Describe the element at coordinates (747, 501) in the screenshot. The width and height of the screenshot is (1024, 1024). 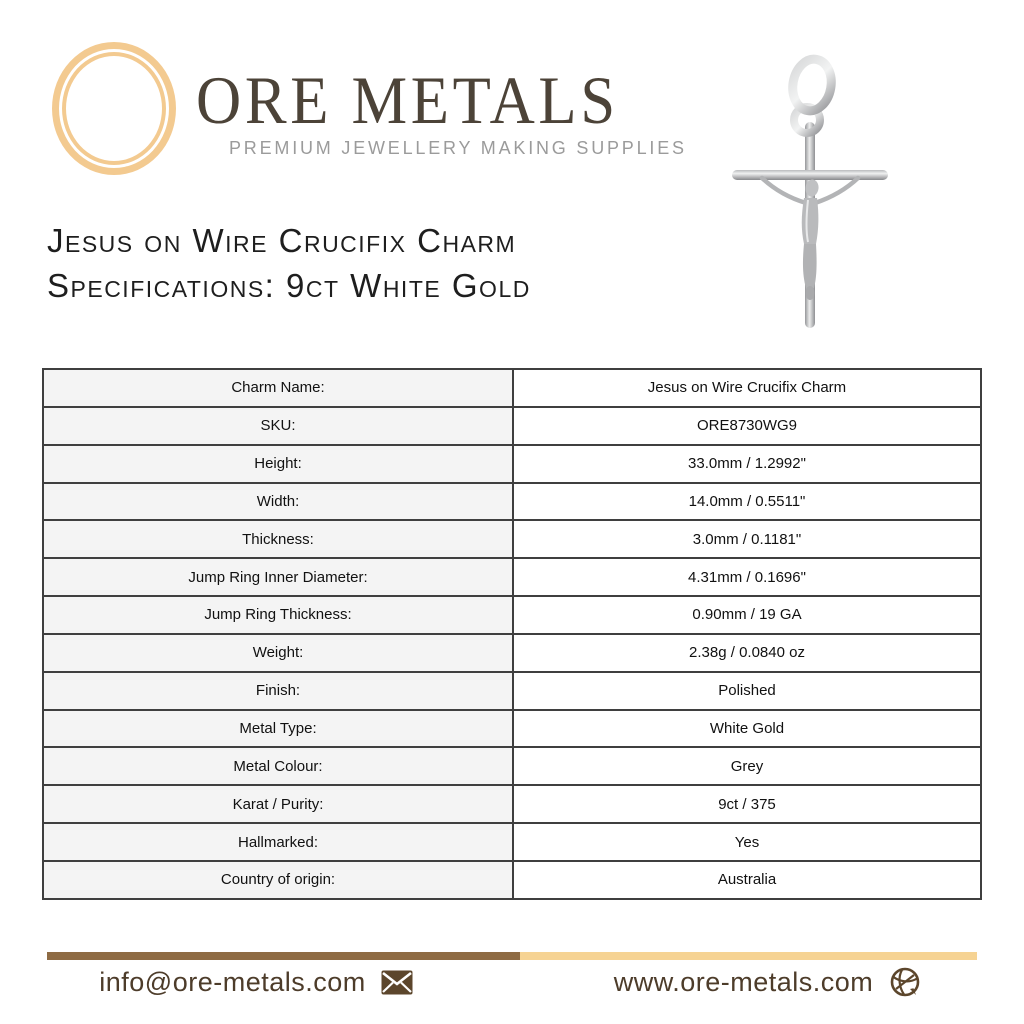
I see `spec-value: 14.0mm / 0.5511"` at that location.